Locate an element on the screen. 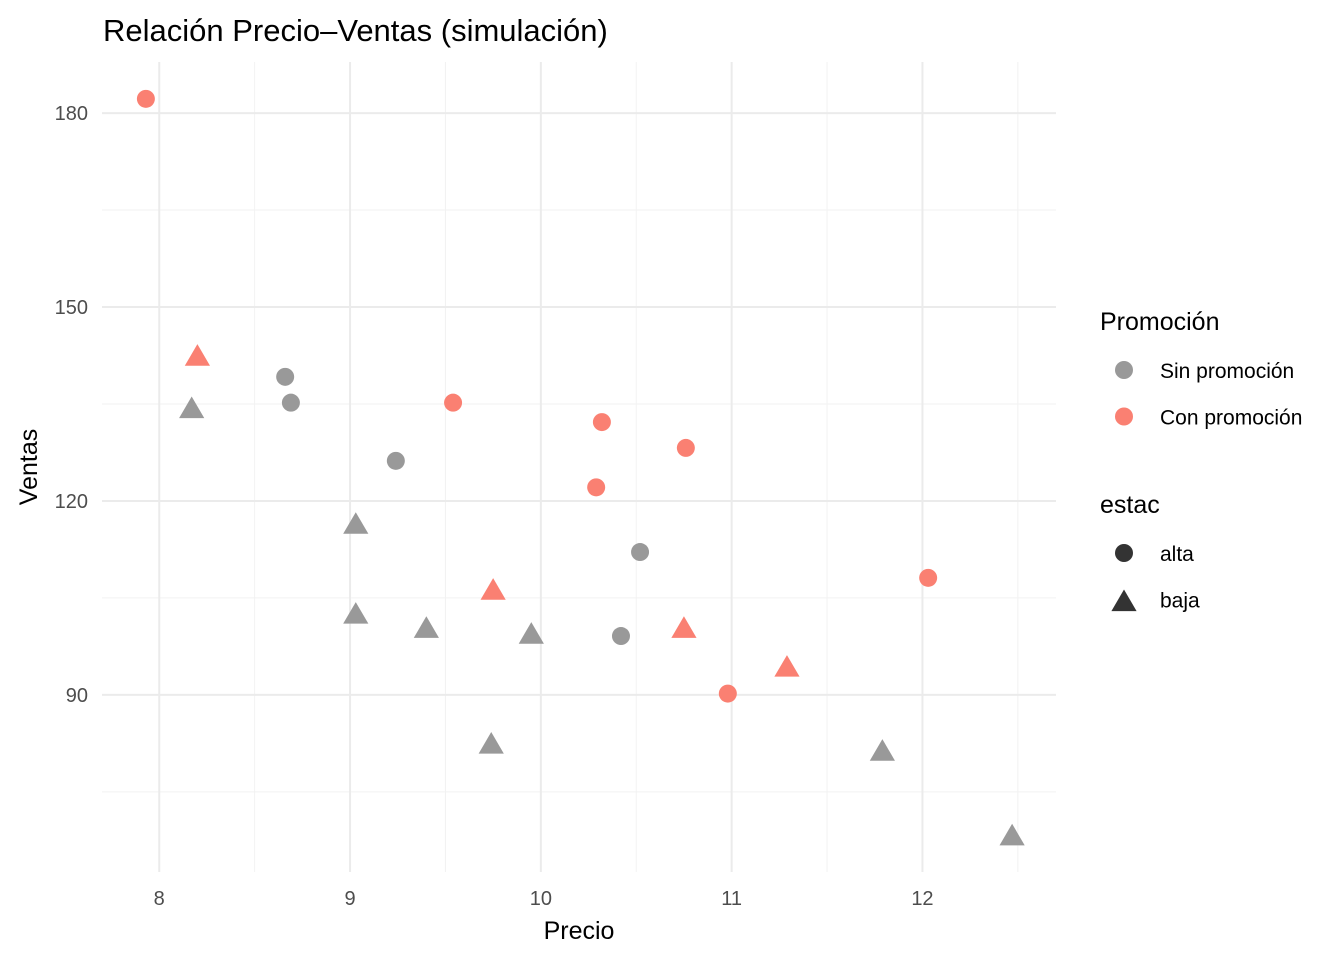  chart-title: Relación Precio–Ventas (simulación) is located at coordinates (355, 30).